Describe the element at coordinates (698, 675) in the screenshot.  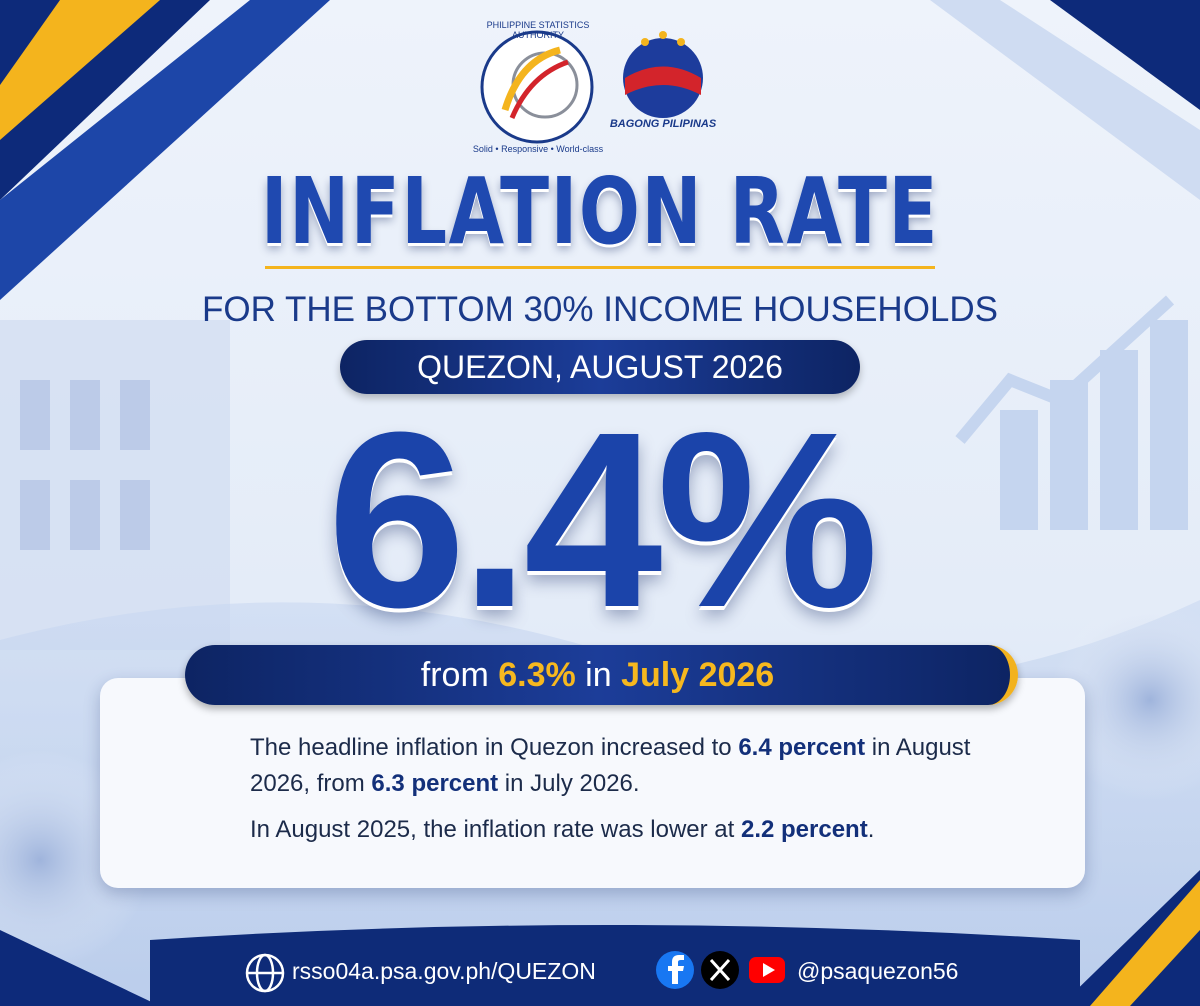
I see `previous-period: July 2026` at that location.